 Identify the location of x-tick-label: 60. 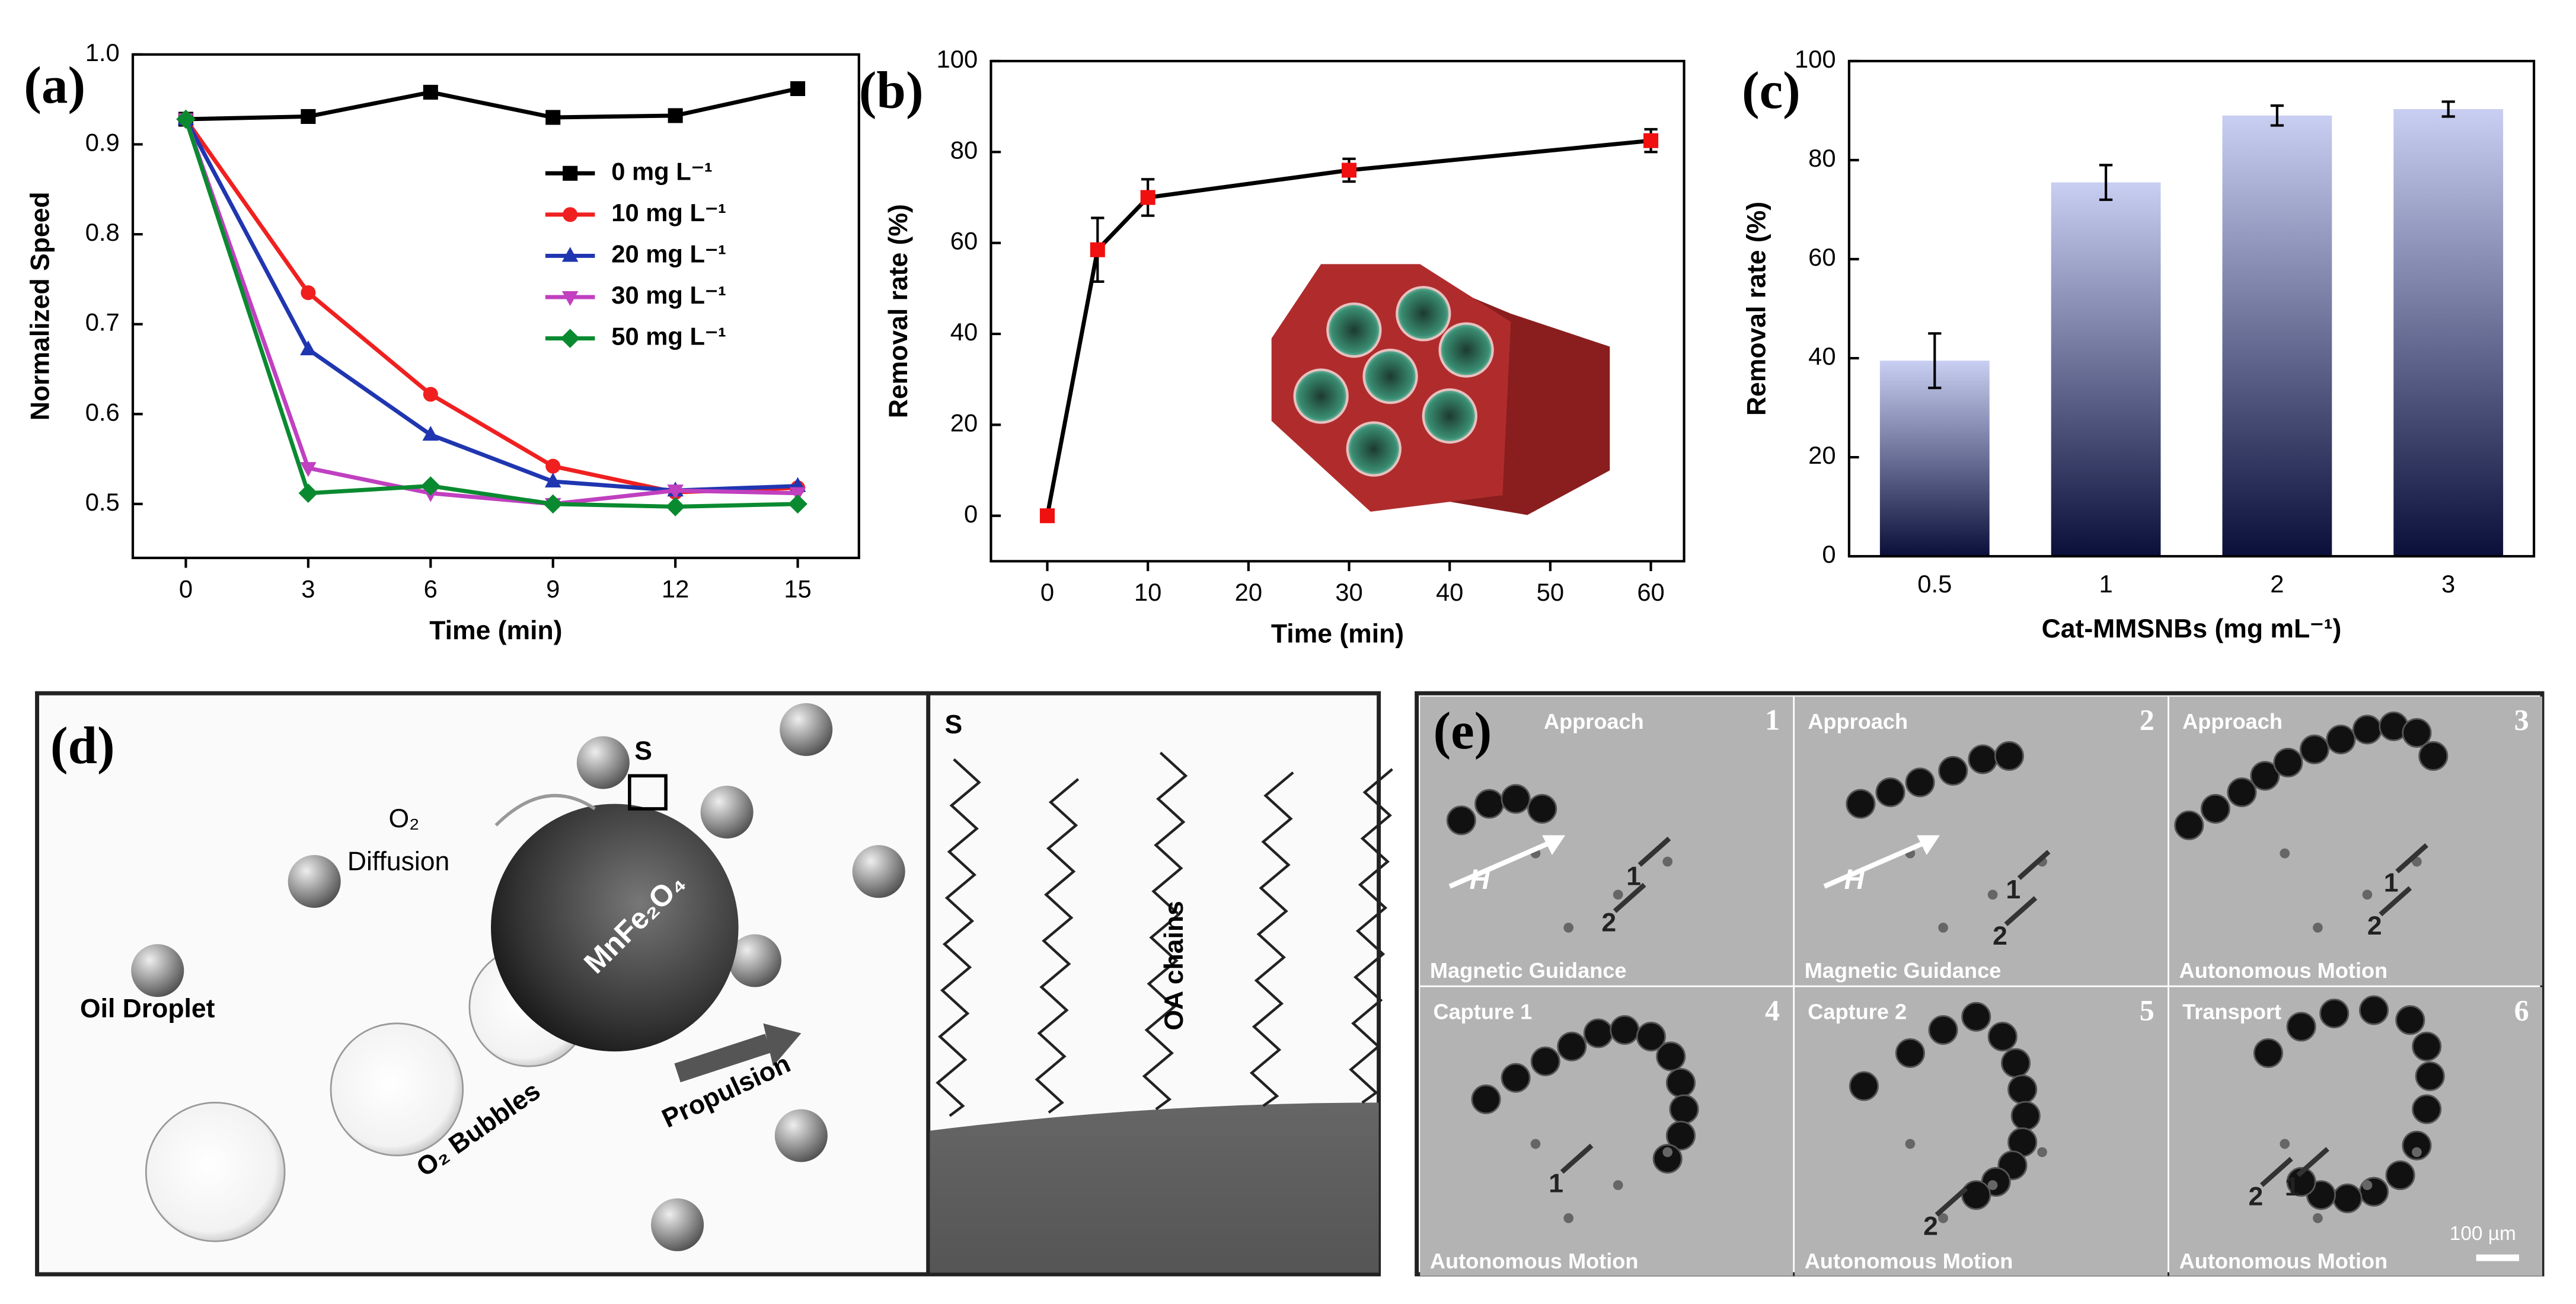
(1650, 592).